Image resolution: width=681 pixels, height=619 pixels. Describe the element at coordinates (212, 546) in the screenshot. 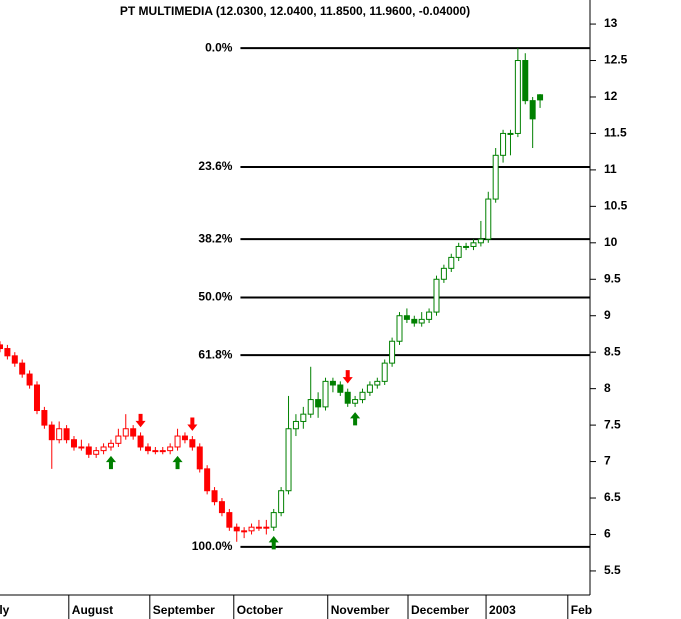

I see `fib-label: 100.0%` at that location.